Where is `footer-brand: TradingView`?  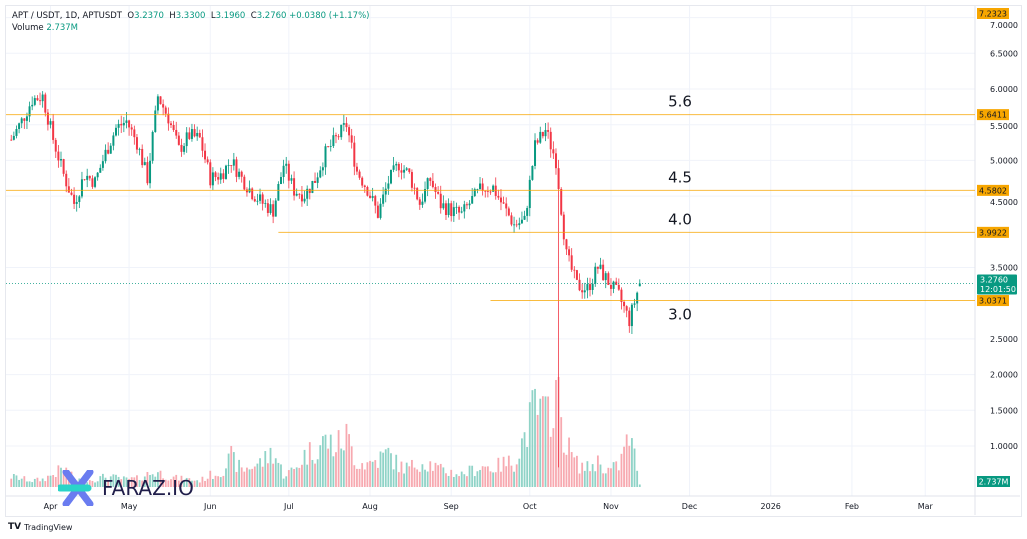
footer-brand: TradingView is located at coordinates (48, 527).